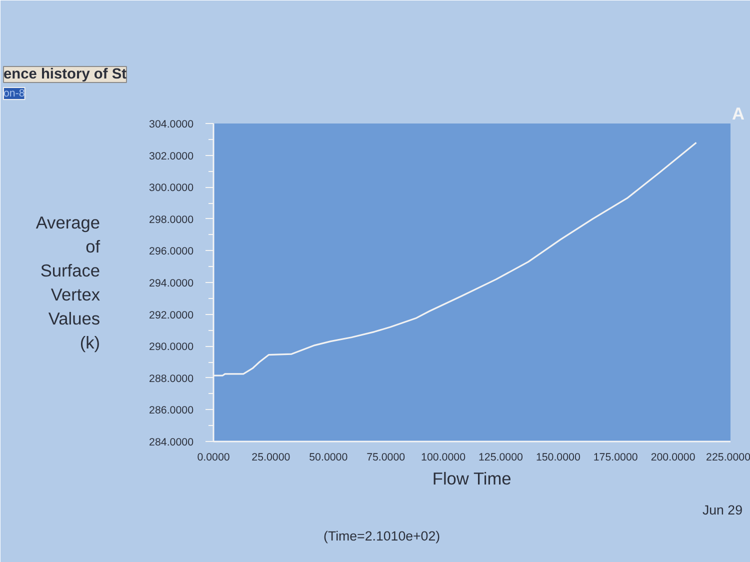  What do you see at coordinates (171, 124) in the screenshot?
I see `y-tick-label: 304.0000` at bounding box center [171, 124].